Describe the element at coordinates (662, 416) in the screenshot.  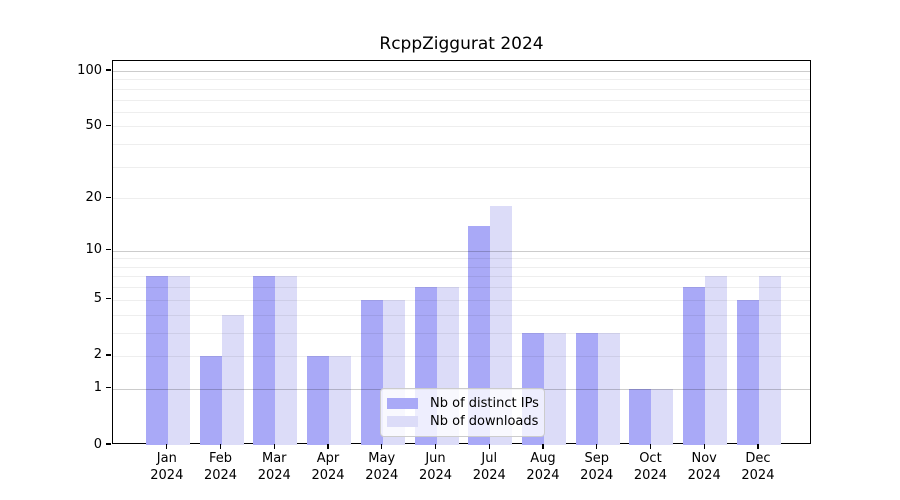
I see `bar-nb-of-downloads-oct` at that location.